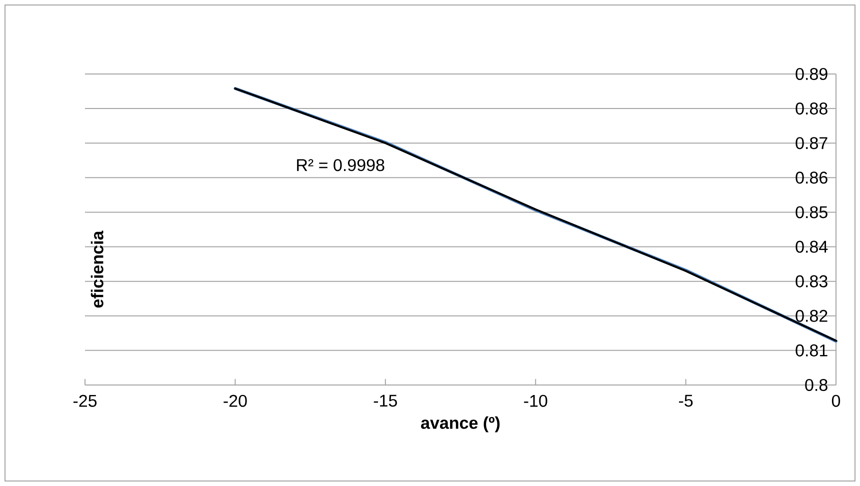 This screenshot has width=860, height=486. Describe the element at coordinates (385, 400) in the screenshot. I see `x-tick-label: -15` at that location.